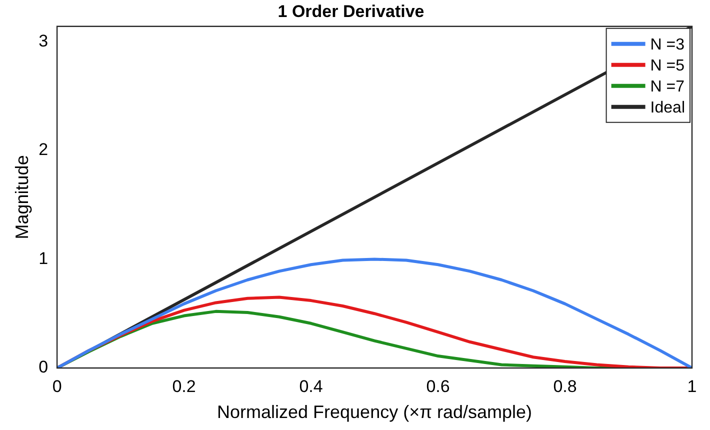  I want to click on y-tick-label: 0, so click(43, 367).